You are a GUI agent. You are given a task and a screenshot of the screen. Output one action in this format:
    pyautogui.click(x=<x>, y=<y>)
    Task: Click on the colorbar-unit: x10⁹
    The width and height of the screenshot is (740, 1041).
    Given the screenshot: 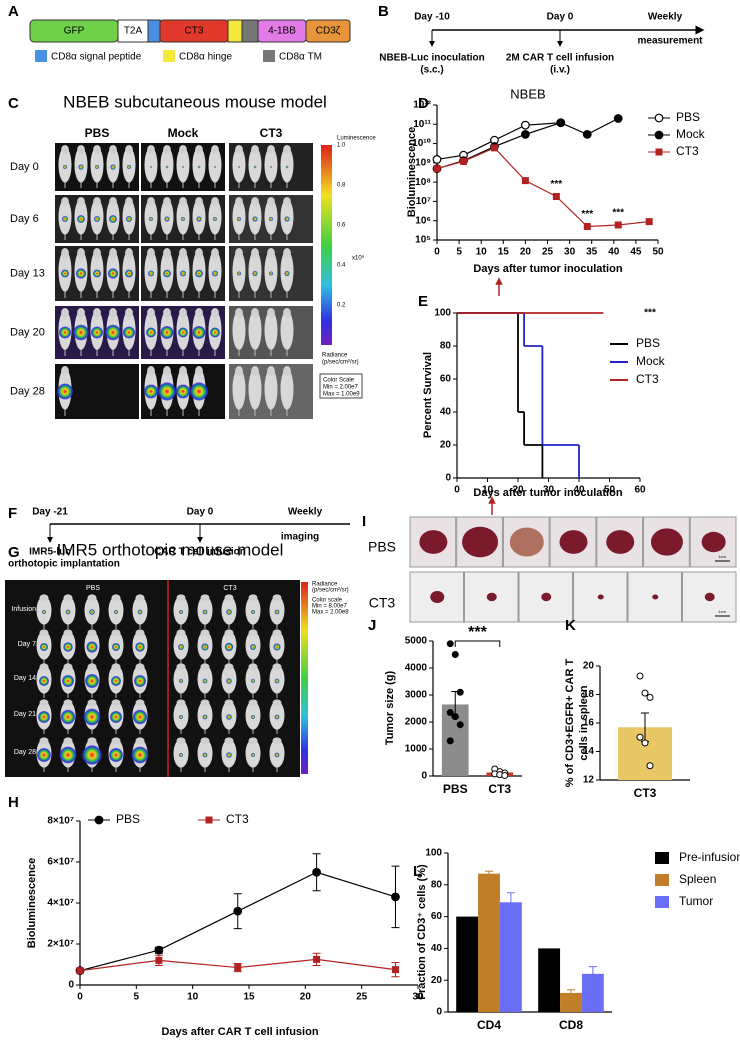 What is the action you would take?
    pyautogui.click(x=358, y=258)
    